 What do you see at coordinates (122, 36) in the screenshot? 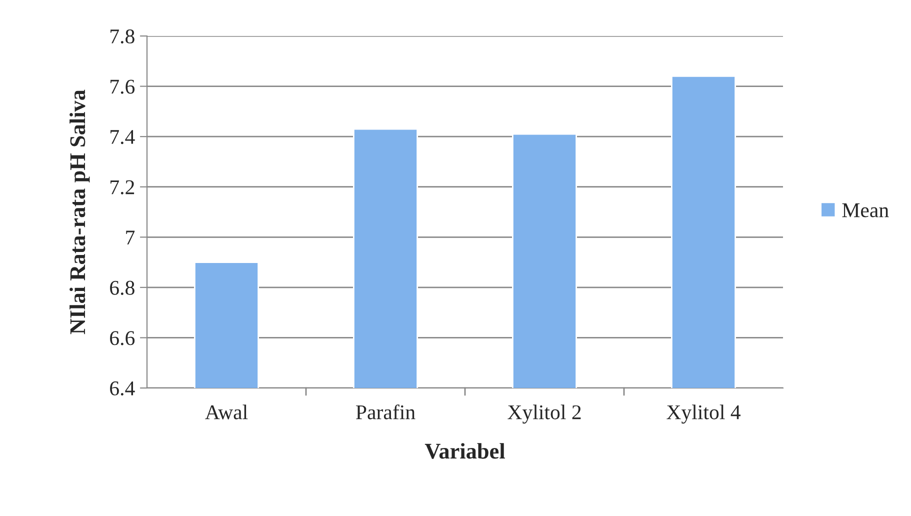
I see `y-tick-label: 7.8` at bounding box center [122, 36].